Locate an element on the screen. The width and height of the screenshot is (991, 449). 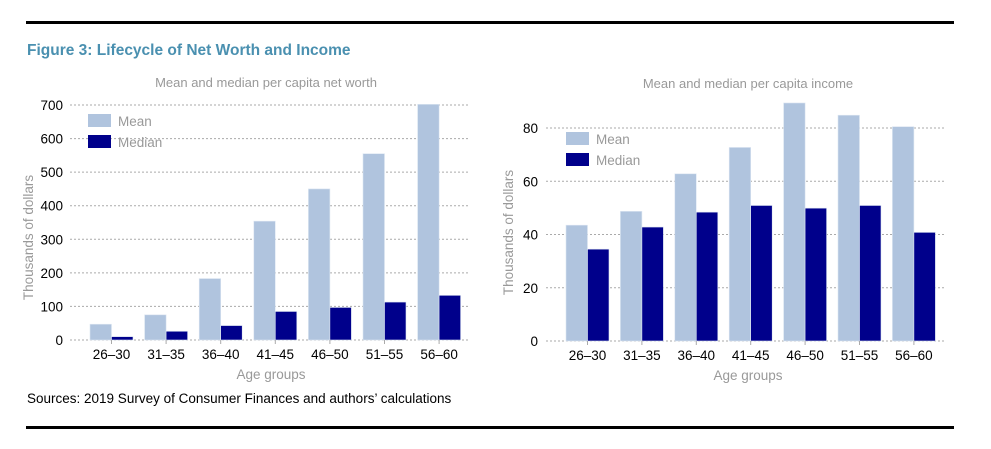
income-y-tick-label: 40 is located at coordinates (530, 235).